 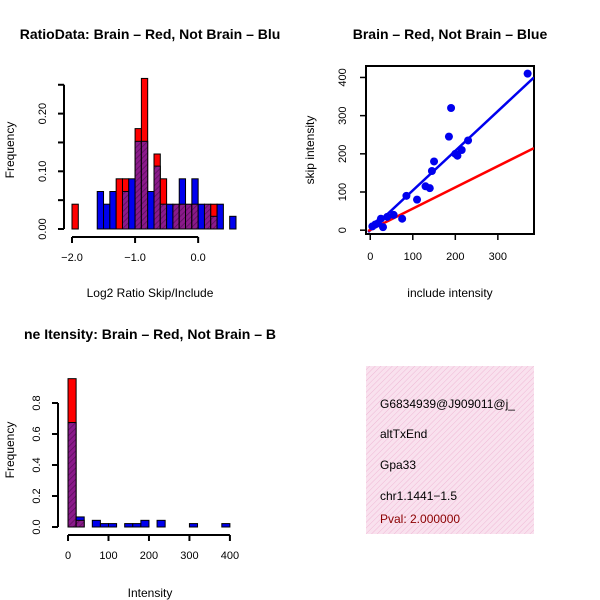 What do you see at coordinates (189, 556) in the screenshot?
I see `intensity-x-tick-label: 300` at bounding box center [189, 556].